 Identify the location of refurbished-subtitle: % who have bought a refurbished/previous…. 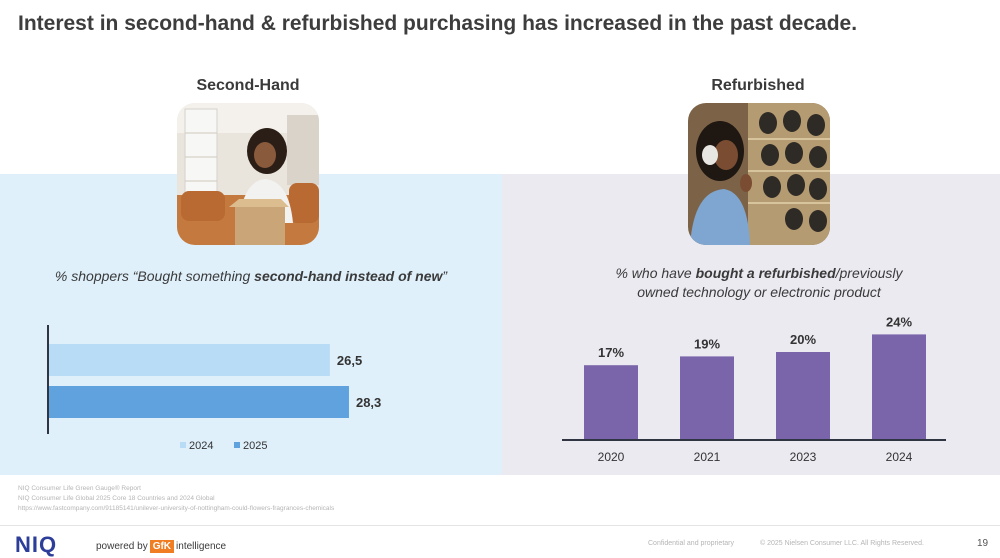
(759, 282).